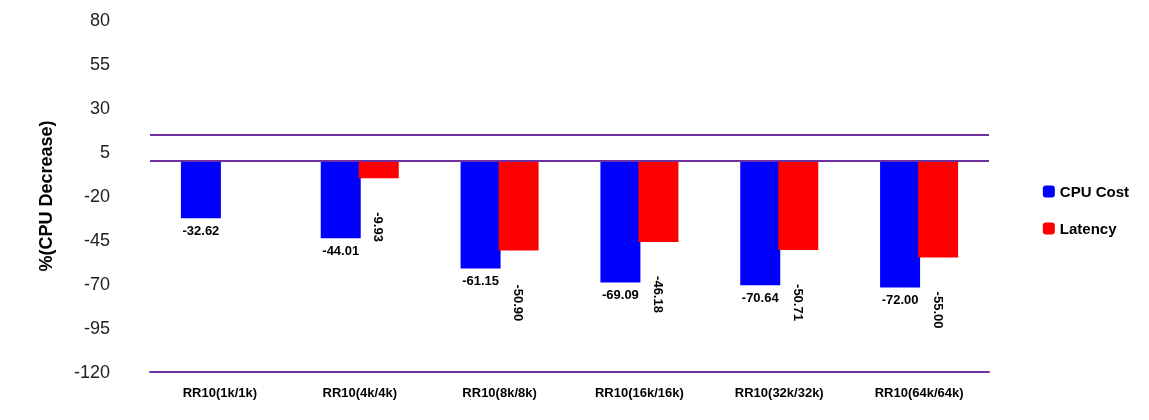  What do you see at coordinates (359, 392) in the screenshot?
I see `x-tick-label: RR10(4k/4k)` at bounding box center [359, 392].